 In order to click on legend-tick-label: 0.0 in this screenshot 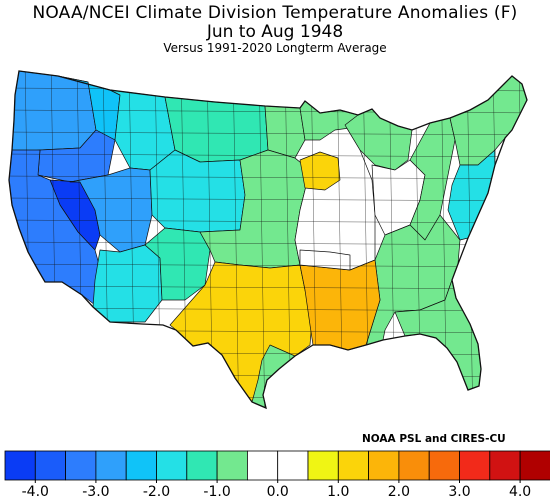, I will do `click(278, 492)`.